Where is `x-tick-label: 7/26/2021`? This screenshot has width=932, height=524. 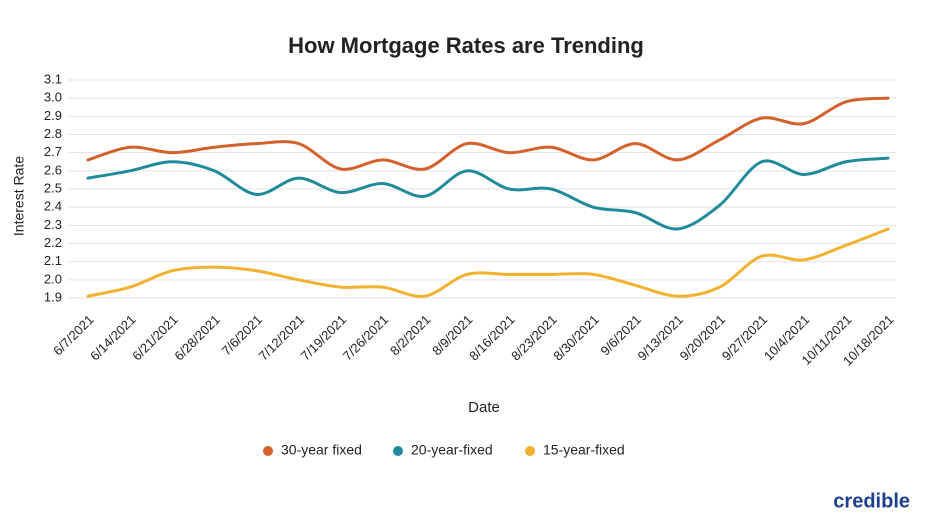
x-tick-label: 7/26/2021 is located at coordinates (366, 338).